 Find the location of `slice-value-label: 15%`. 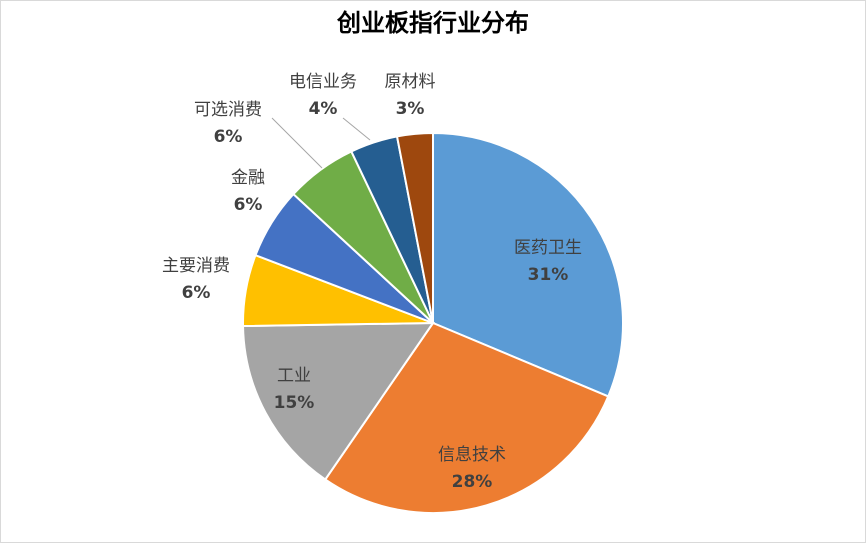

slice-value-label: 15% is located at coordinates (294, 403).